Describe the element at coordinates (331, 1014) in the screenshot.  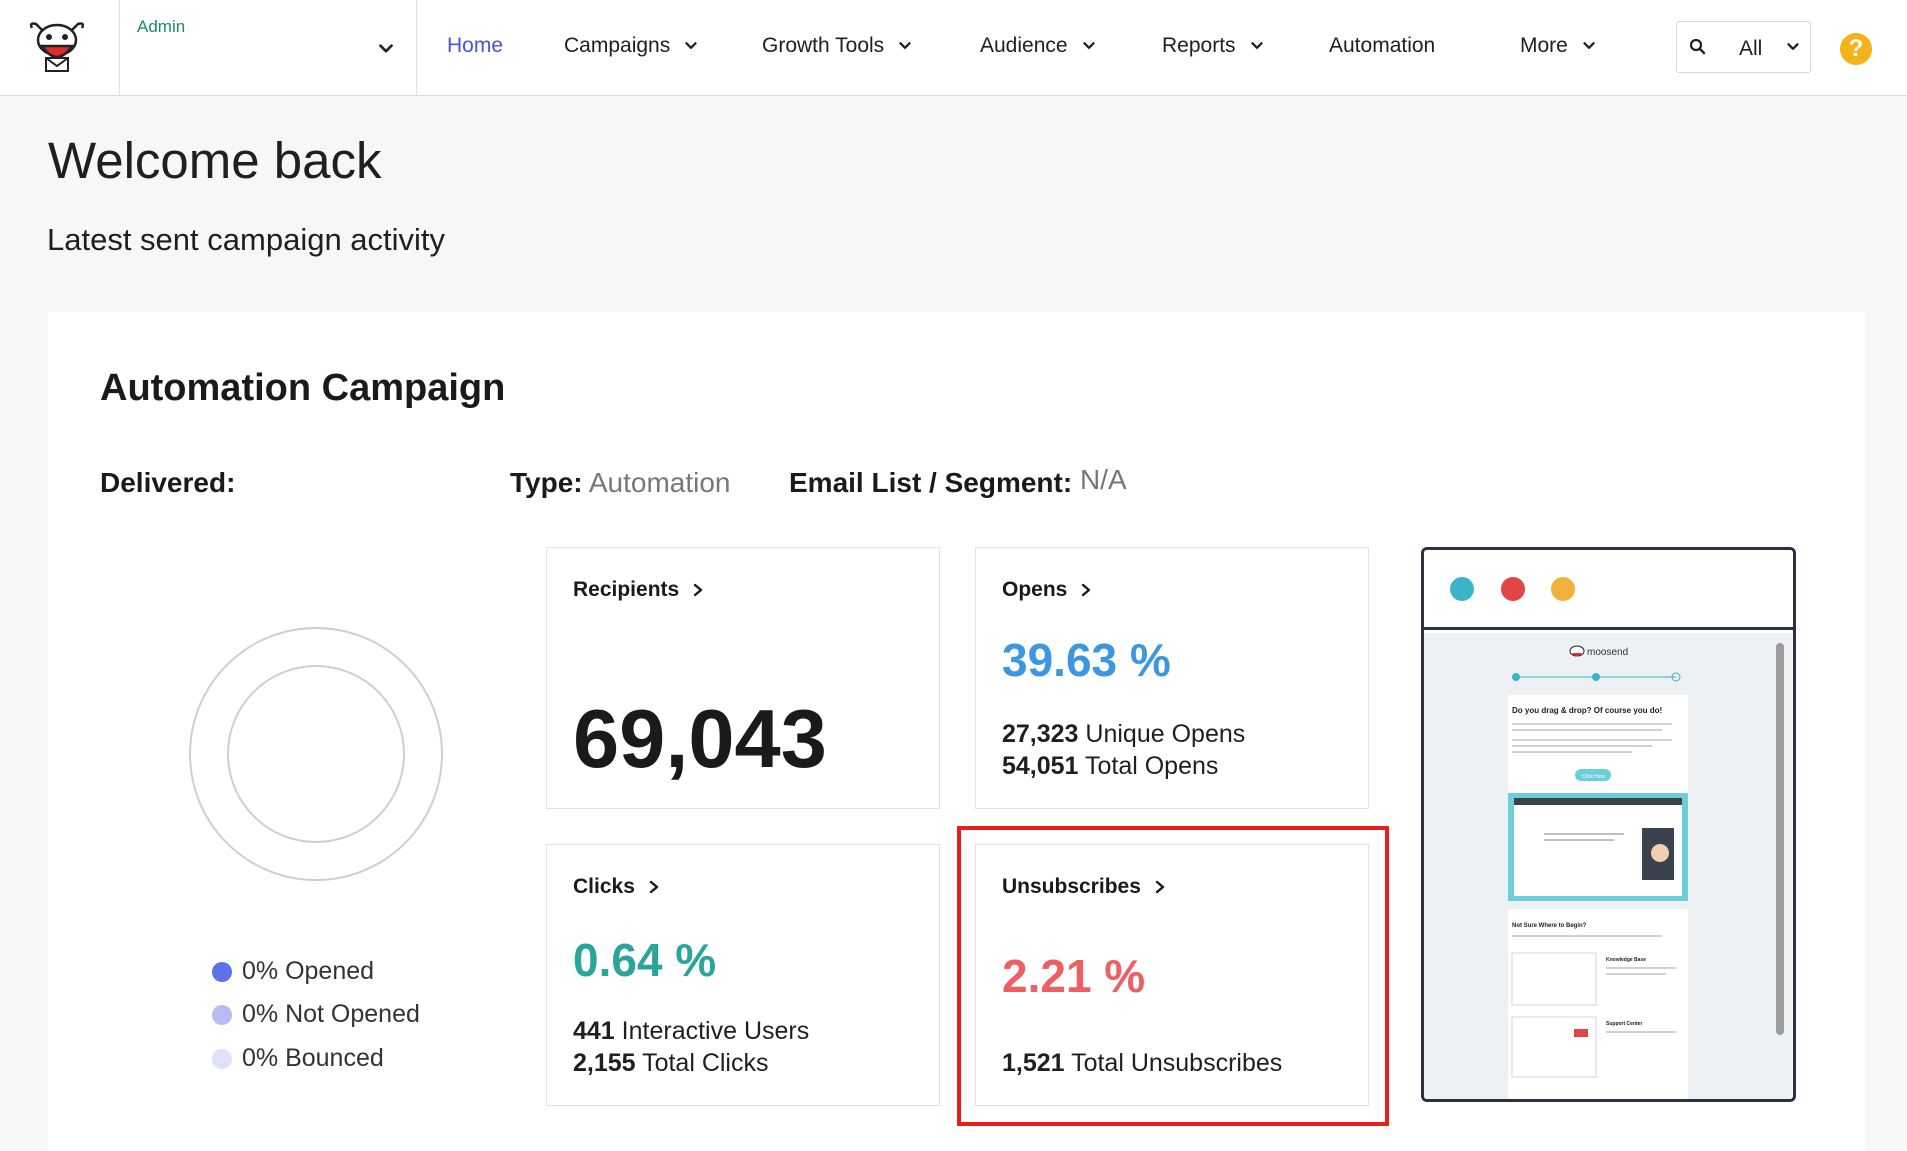
I see `legend-label: 0% Not Opened` at that location.